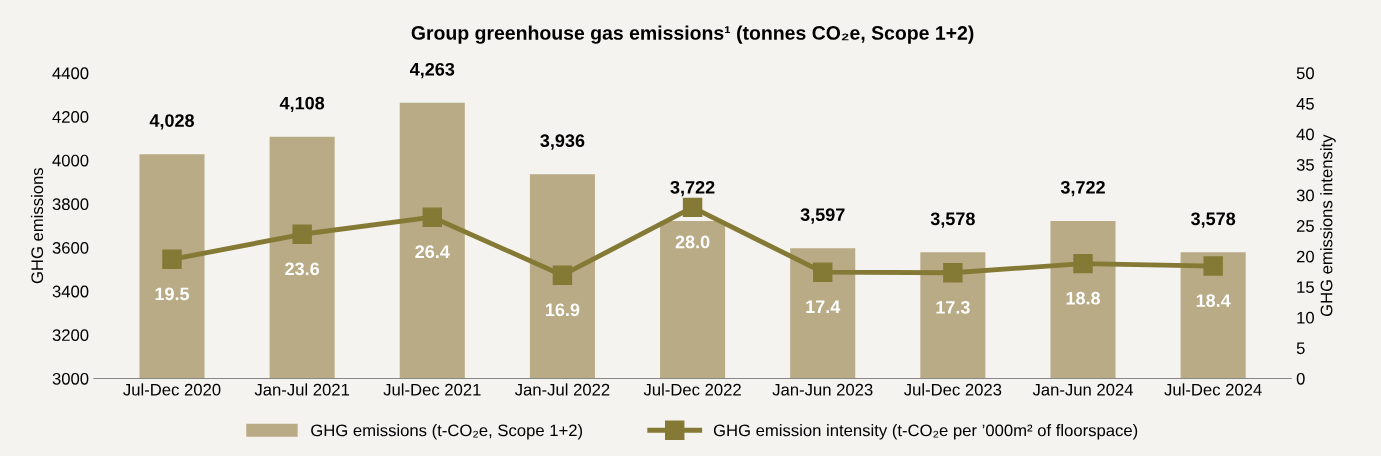 The image size is (1381, 456). I want to click on x-tick-label: Jul-Dec 2023, so click(953, 389).